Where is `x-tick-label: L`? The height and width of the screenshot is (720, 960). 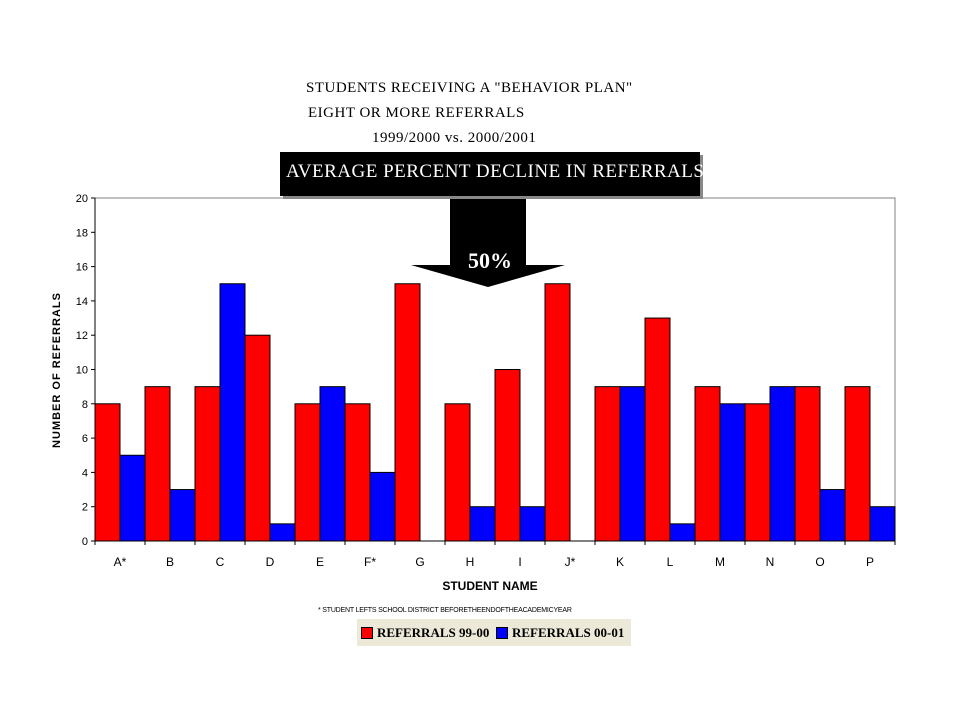 x-tick-label: L is located at coordinates (670, 562).